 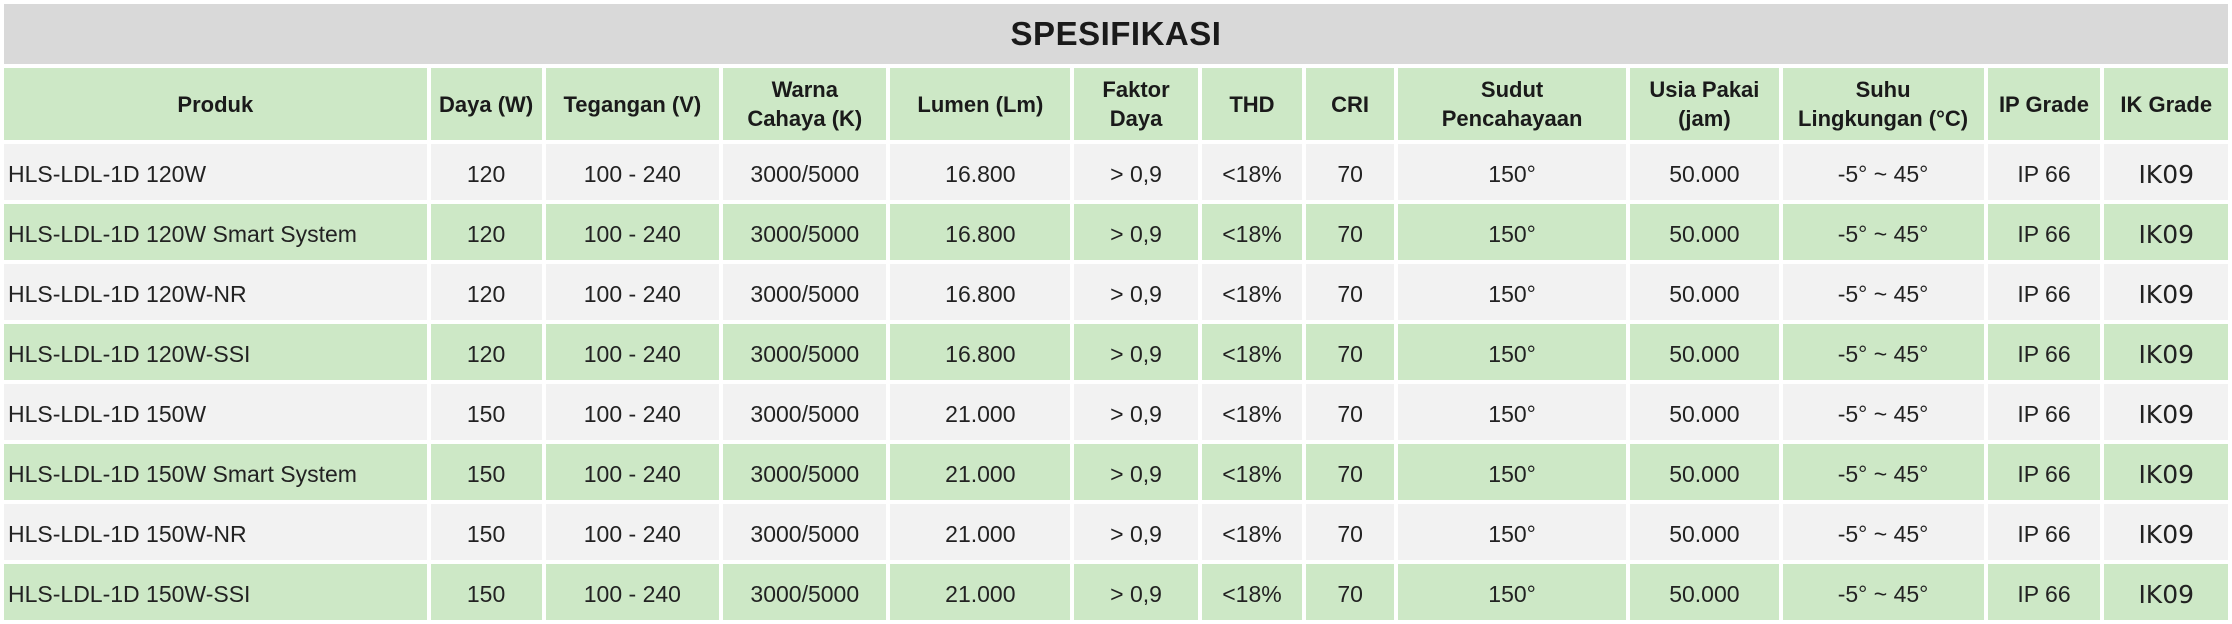 I want to click on cell-produk: HLS-LDL-1D 120W, so click(x=215, y=172).